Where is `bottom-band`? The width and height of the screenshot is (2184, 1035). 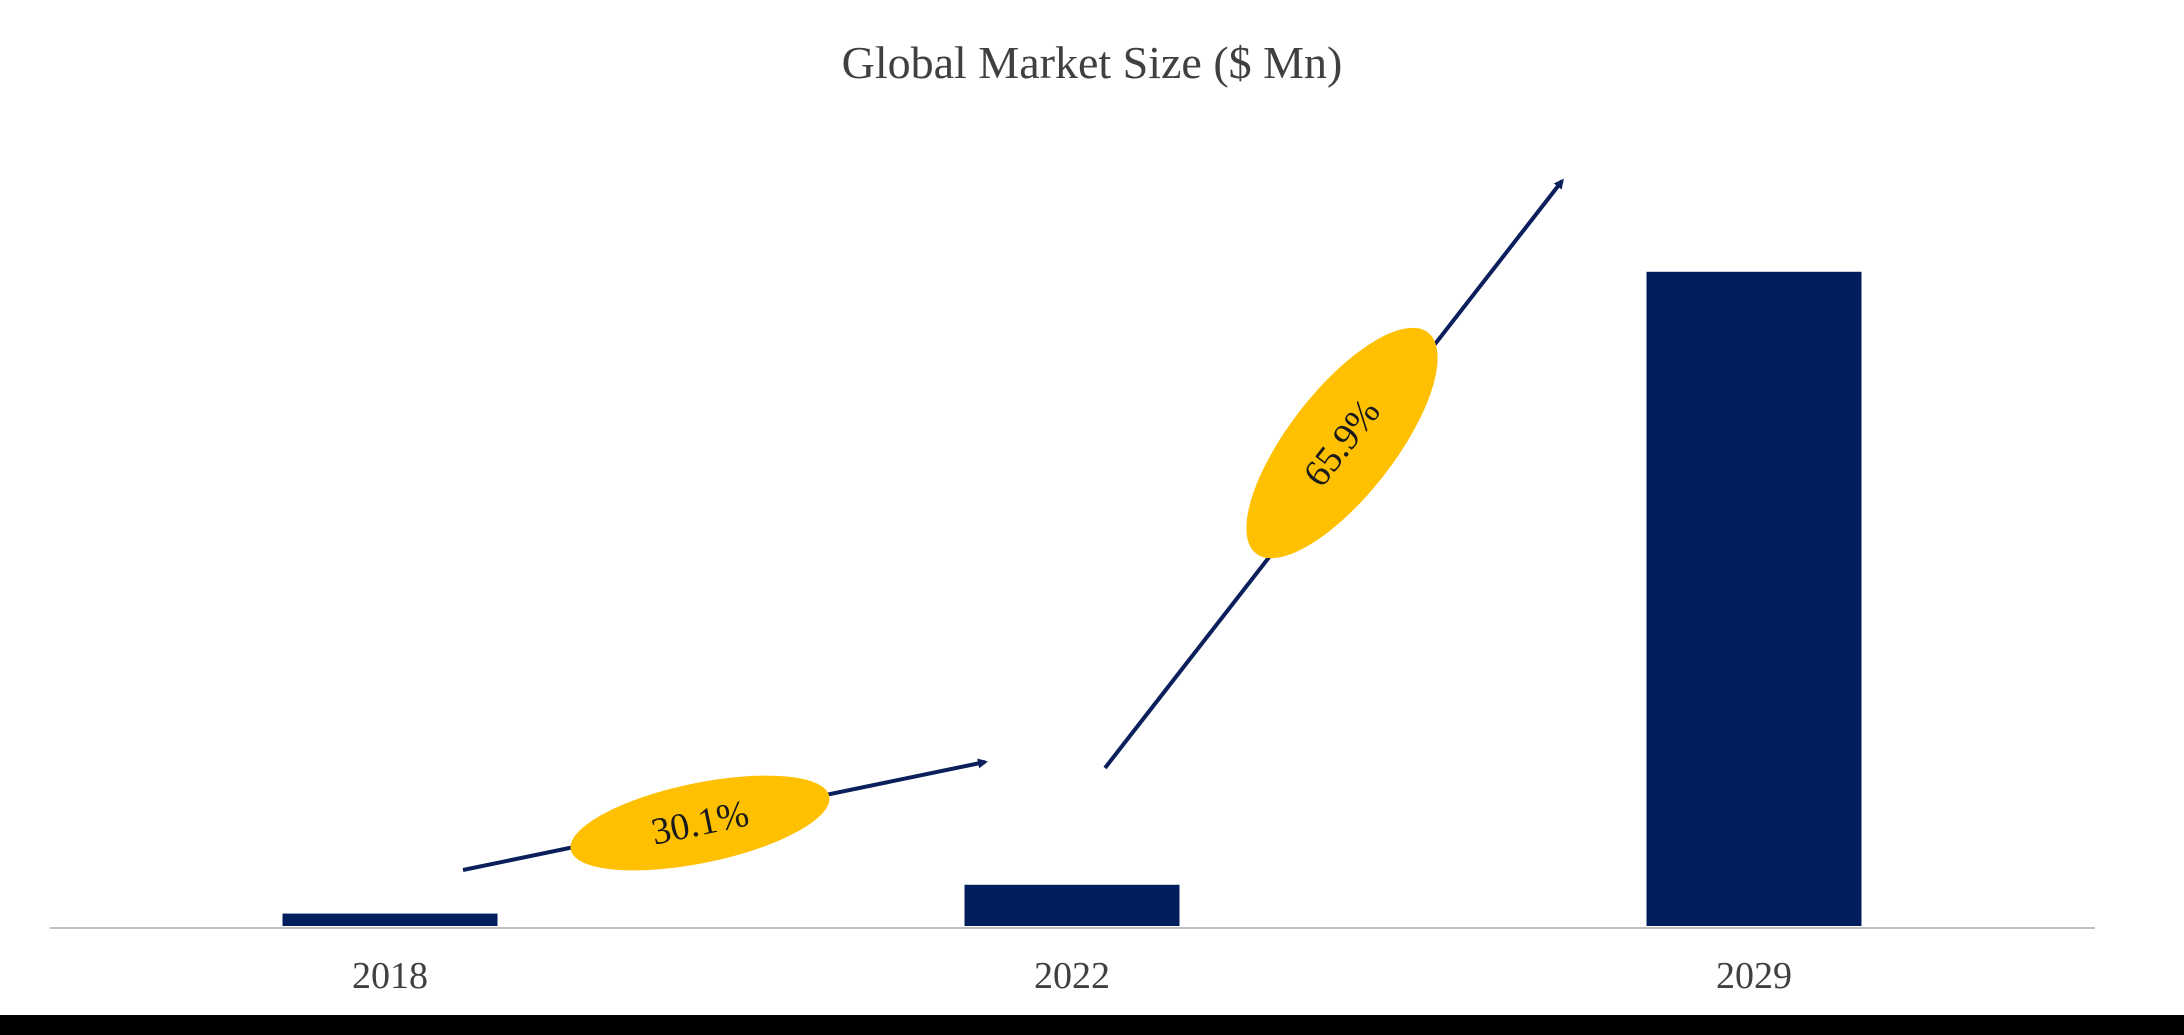 bottom-band is located at coordinates (1092, 1025).